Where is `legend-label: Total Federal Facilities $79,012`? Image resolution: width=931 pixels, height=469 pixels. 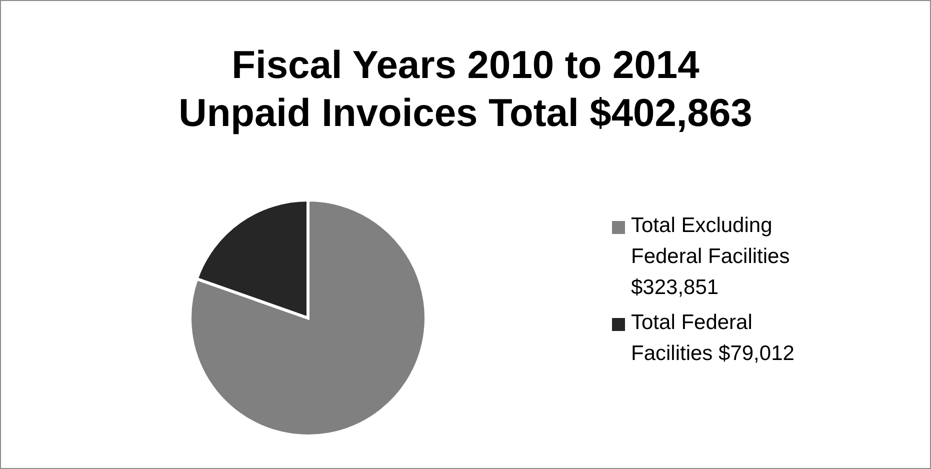
legend-label: Total Federal Facilities $79,012 is located at coordinates (712, 338).